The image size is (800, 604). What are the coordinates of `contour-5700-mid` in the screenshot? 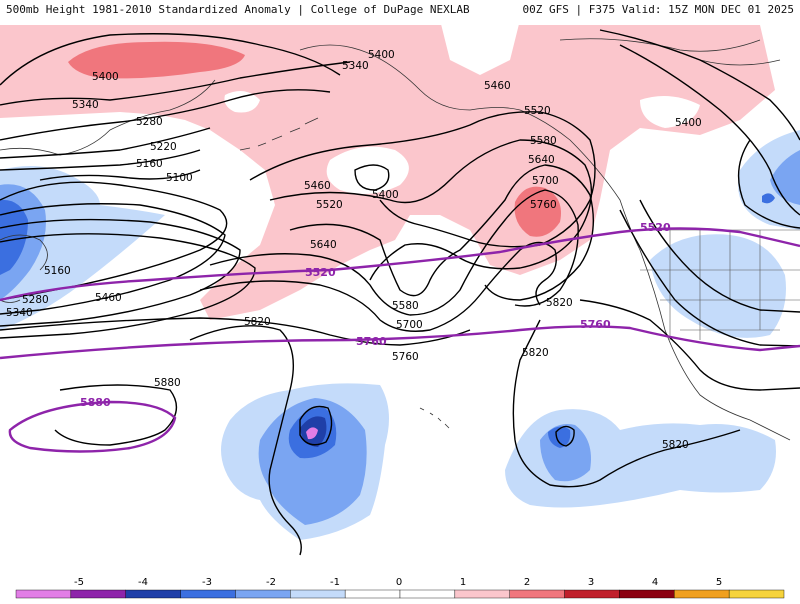 It's located at (378, 286).